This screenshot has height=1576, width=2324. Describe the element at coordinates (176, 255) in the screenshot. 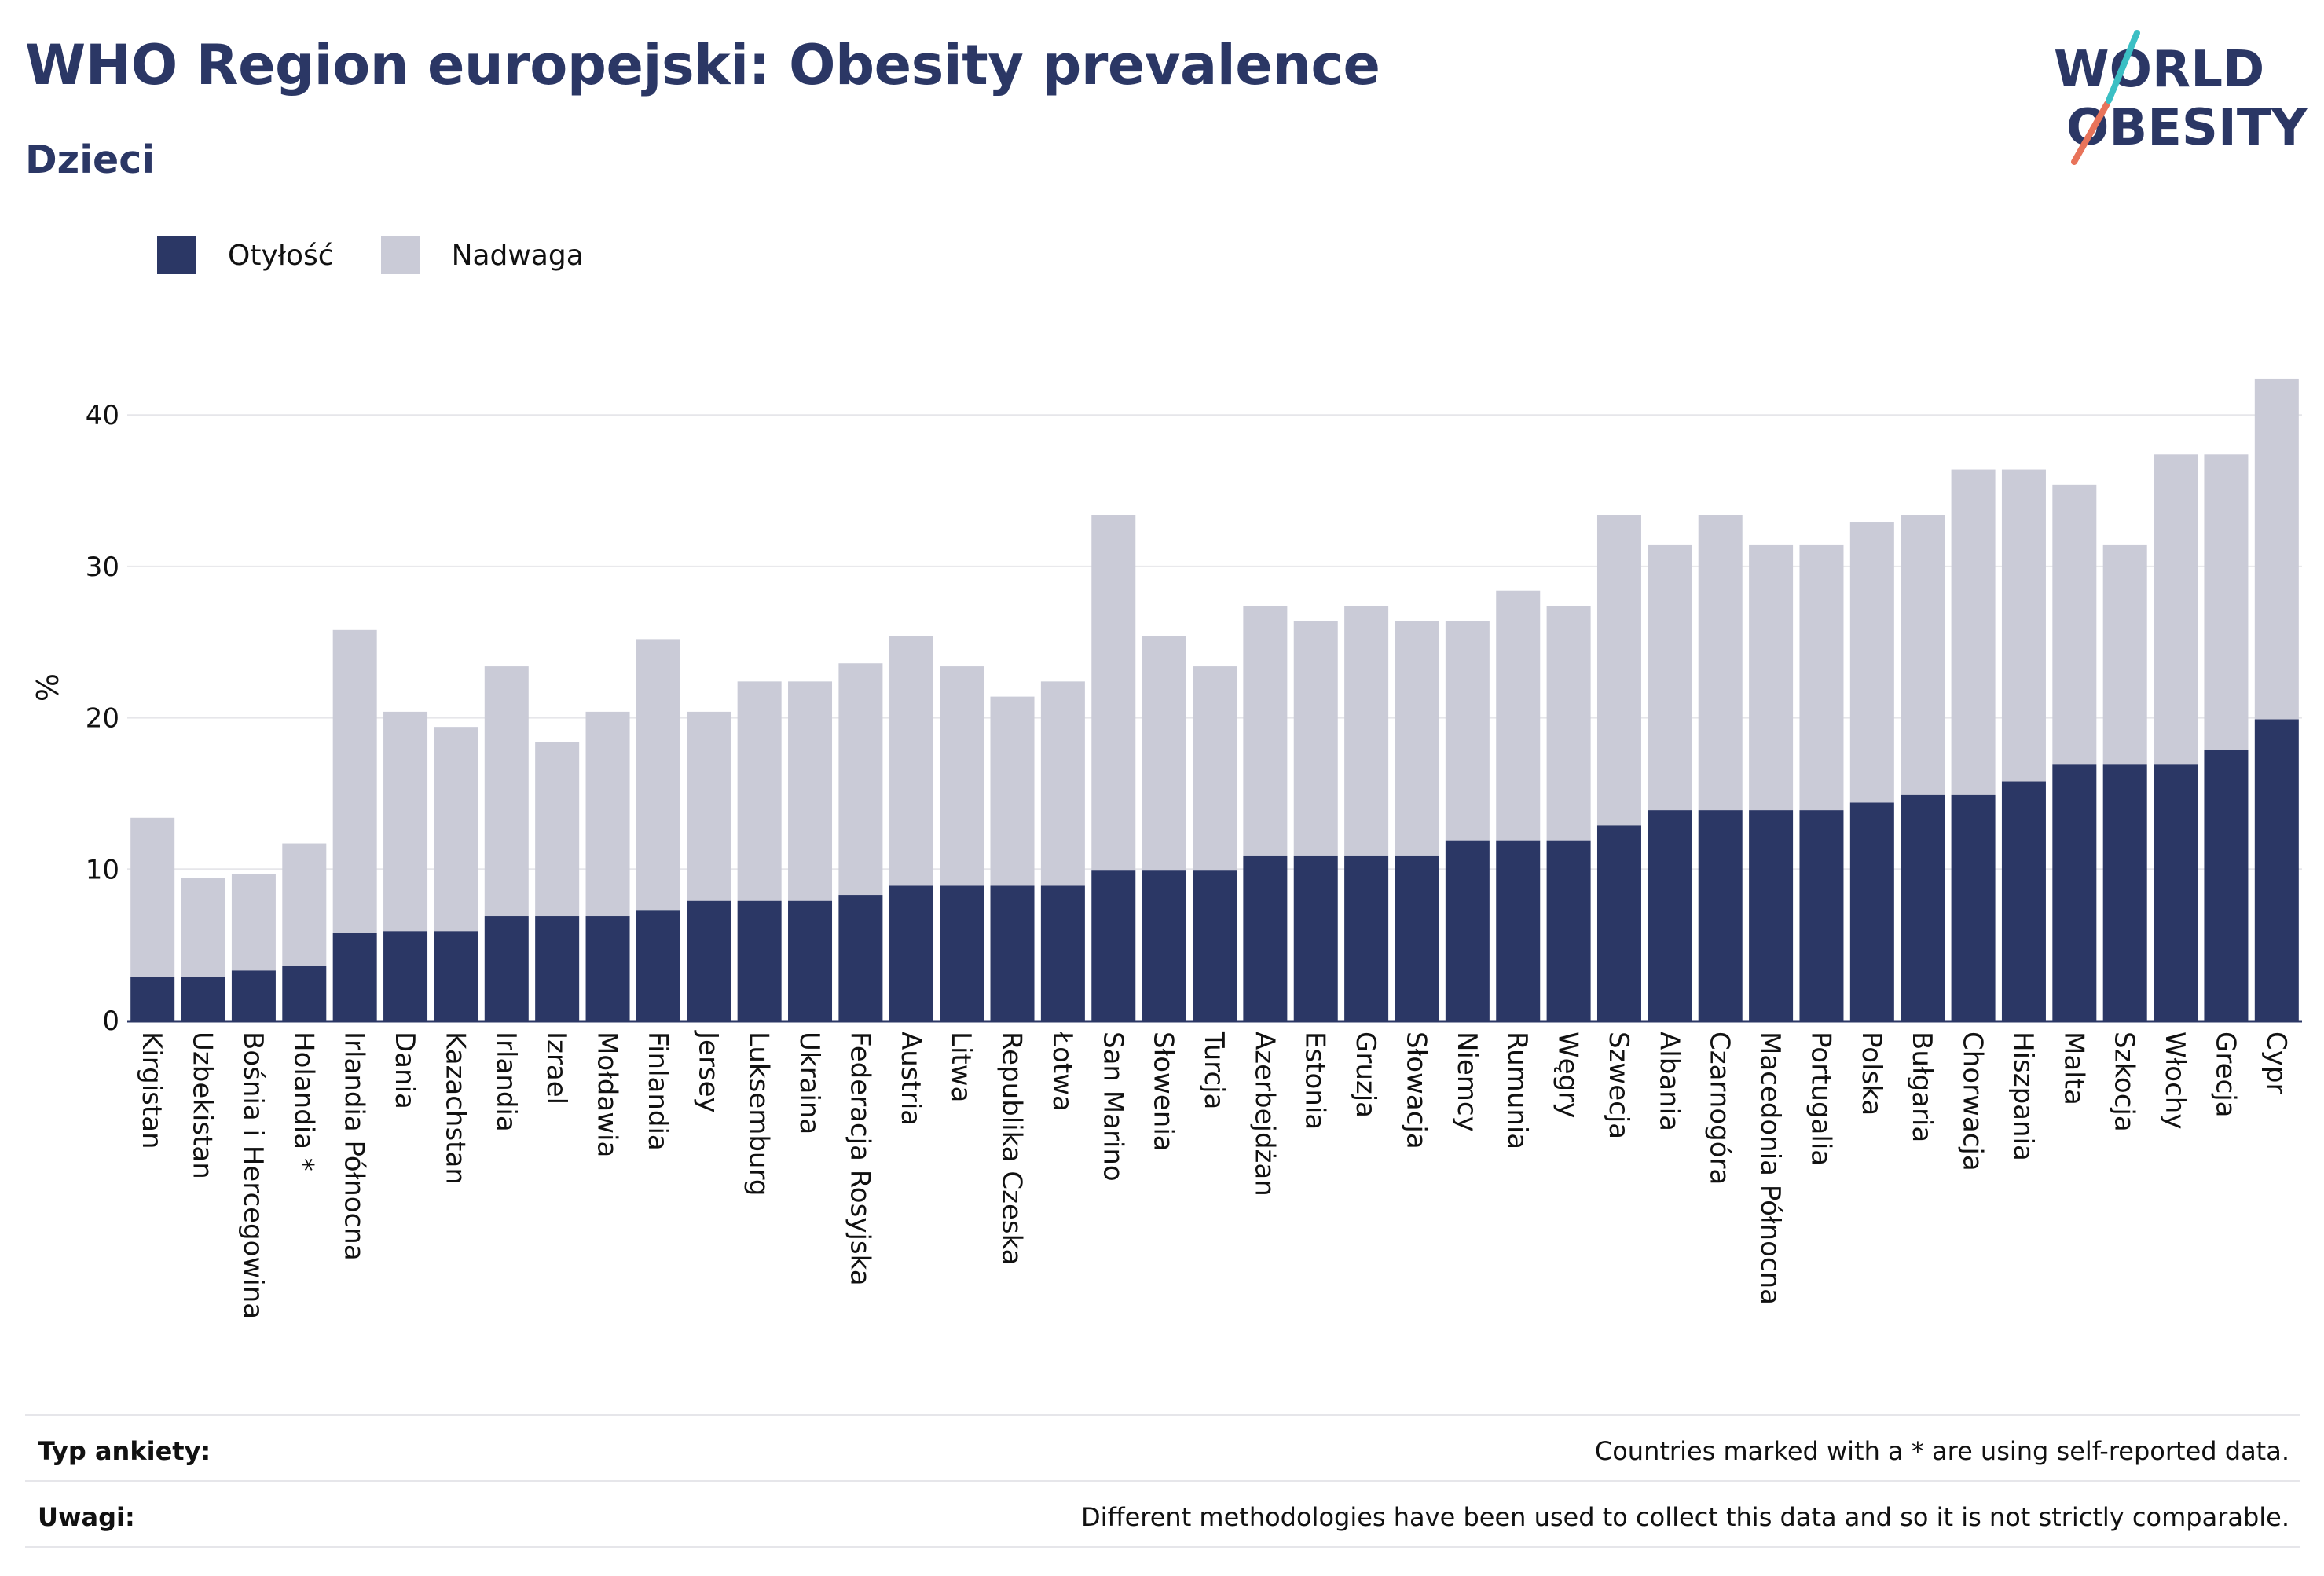

I see `legend-swatch-obesity` at that location.